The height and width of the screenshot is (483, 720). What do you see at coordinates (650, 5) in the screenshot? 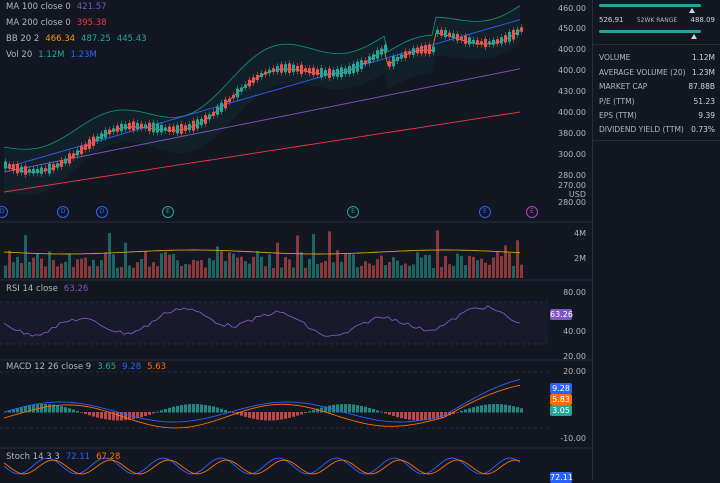
I see `range-bar-top` at bounding box center [650, 5].